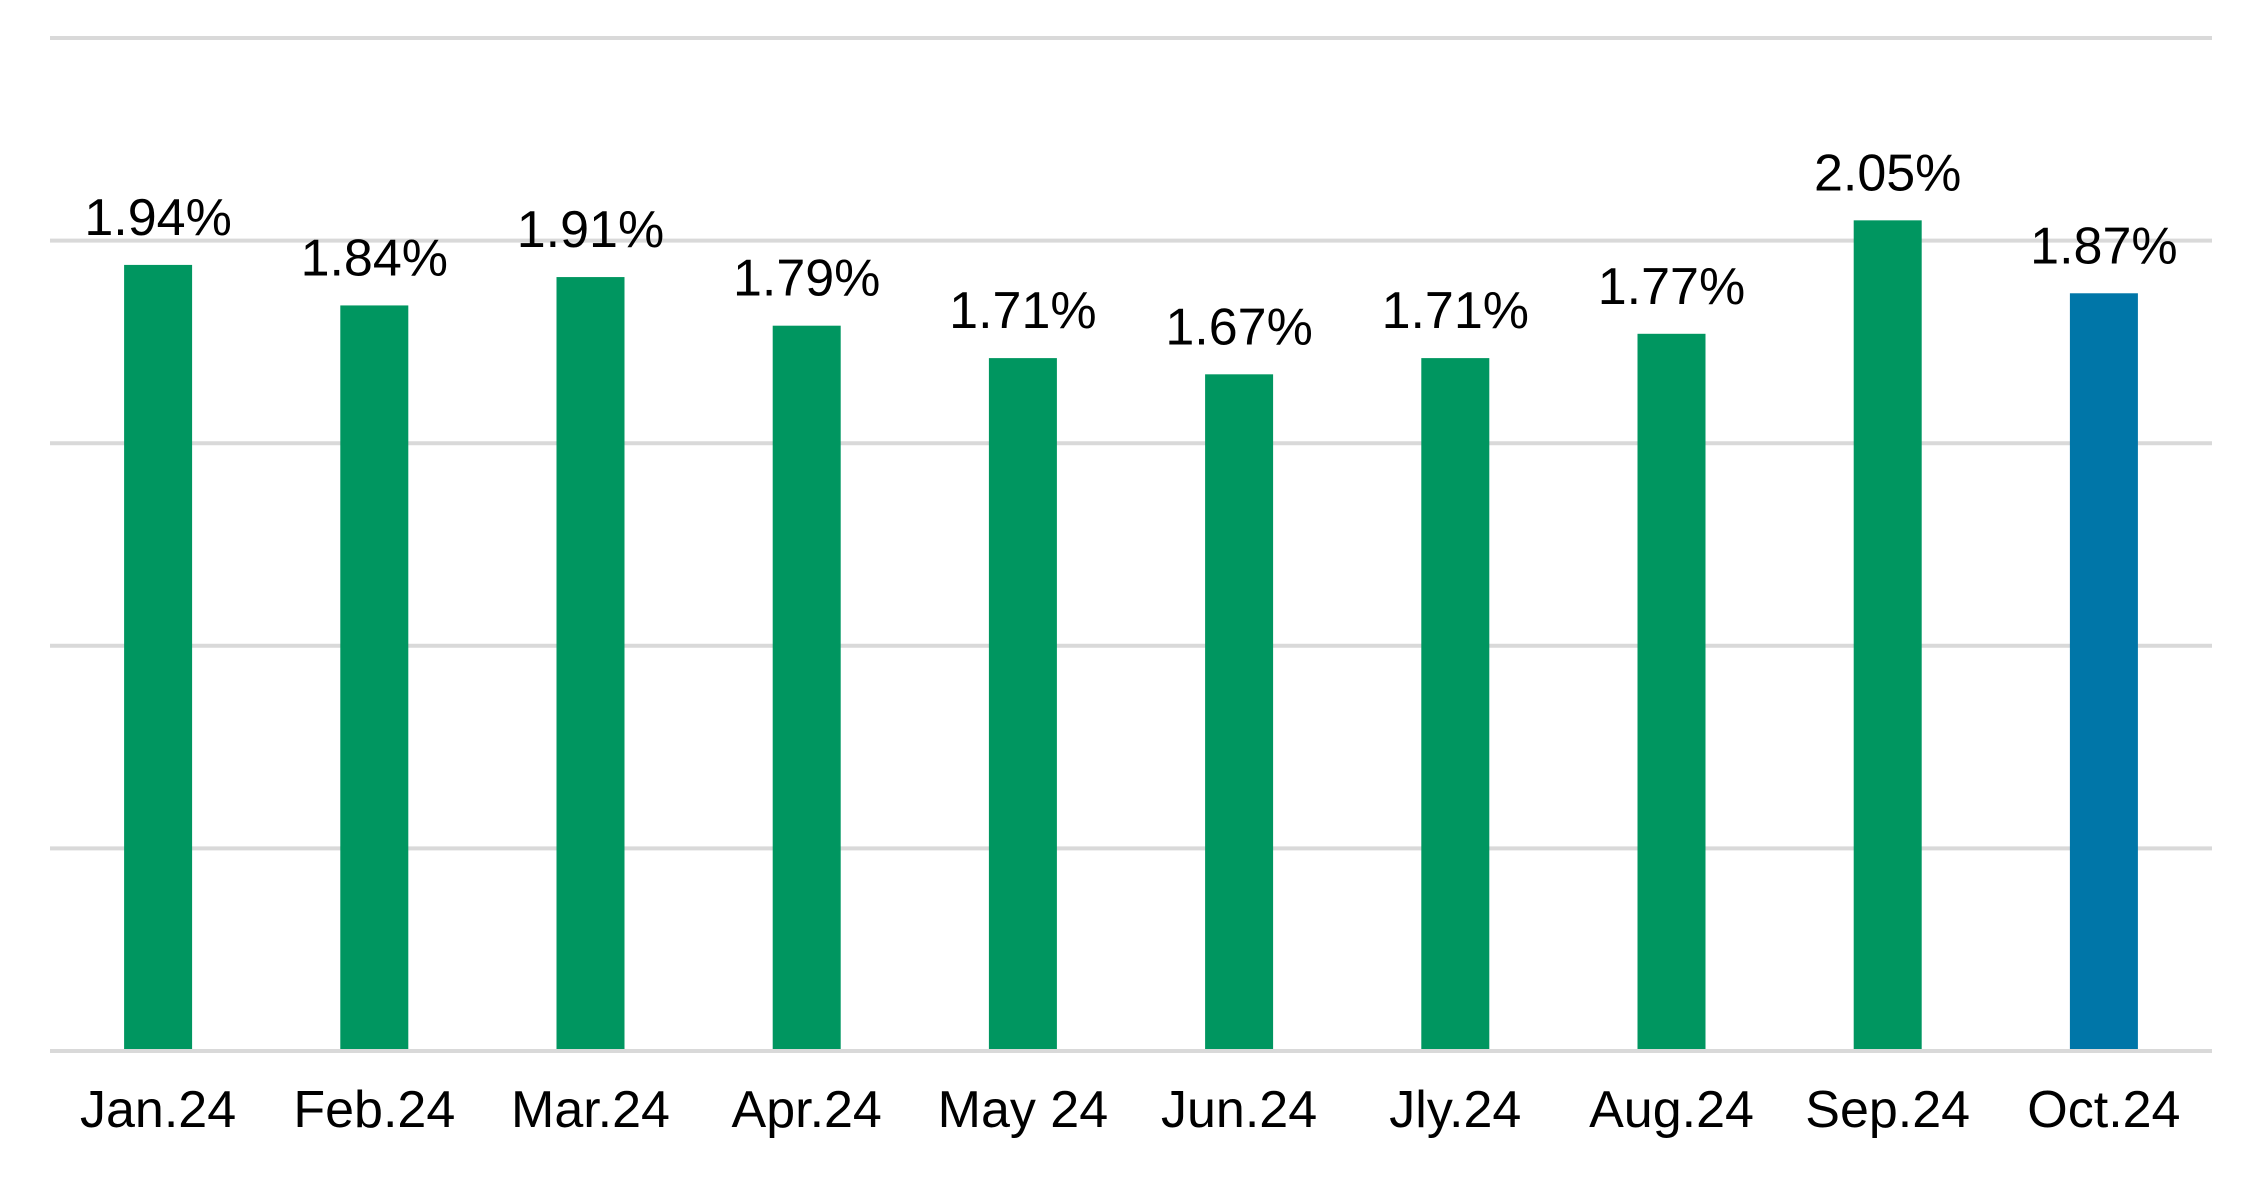 The image size is (2252, 1187). Describe the element at coordinates (158, 1110) in the screenshot. I see `x-tick-label: Jan.24` at that location.